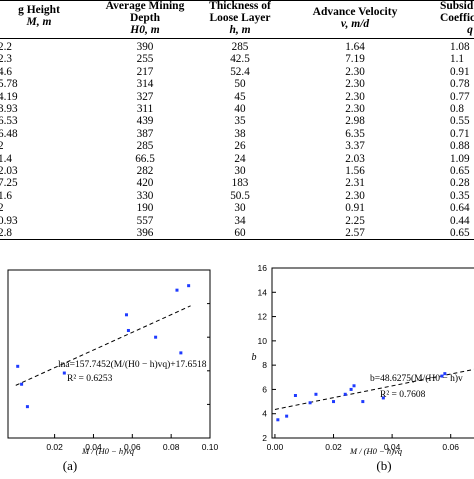  Describe the element at coordinates (145, 183) in the screenshot. I see `table-cell: 420` at that location.